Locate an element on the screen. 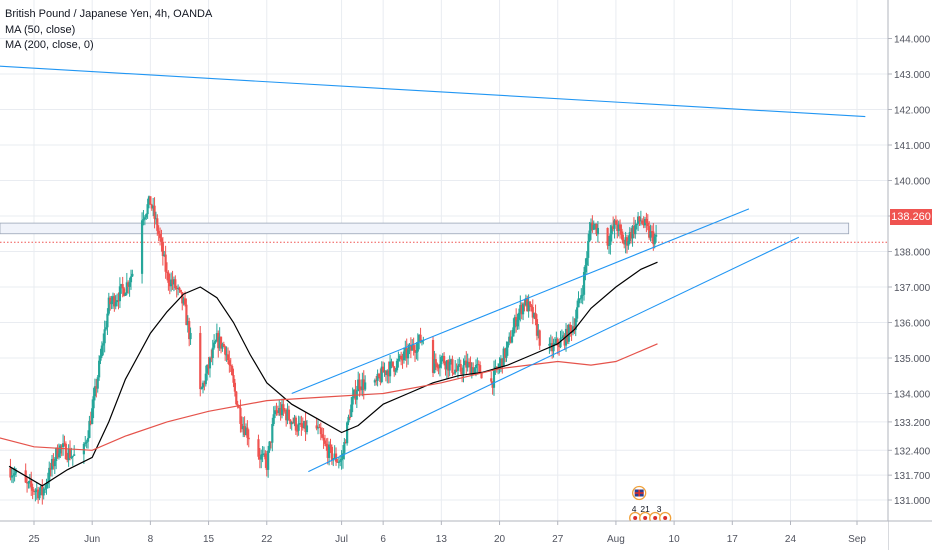  ma200-line is located at coordinates (329, 397).